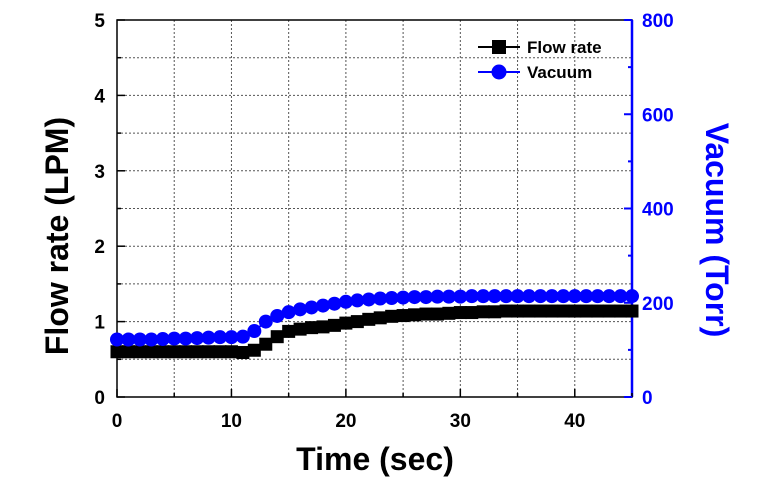 The height and width of the screenshot is (483, 758). What do you see at coordinates (345, 421) in the screenshot?
I see `x-tick-label: 20` at bounding box center [345, 421].